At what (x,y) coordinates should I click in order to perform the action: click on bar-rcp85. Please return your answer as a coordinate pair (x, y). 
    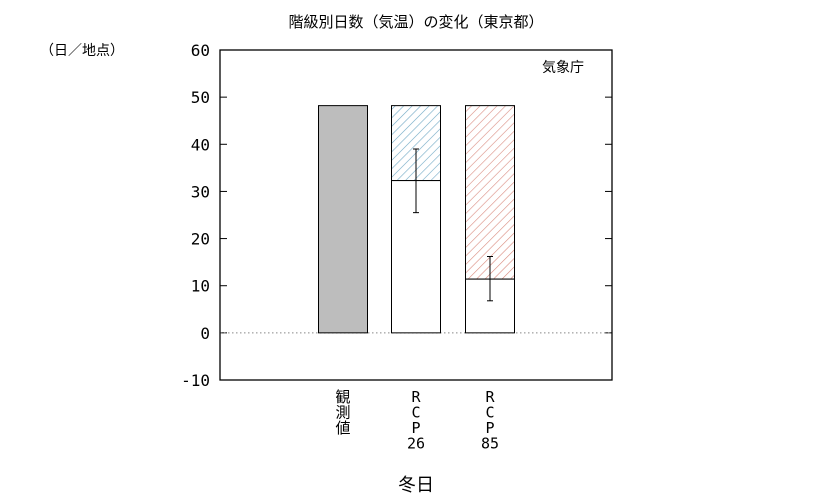
    Looking at the image, I should click on (490, 306).